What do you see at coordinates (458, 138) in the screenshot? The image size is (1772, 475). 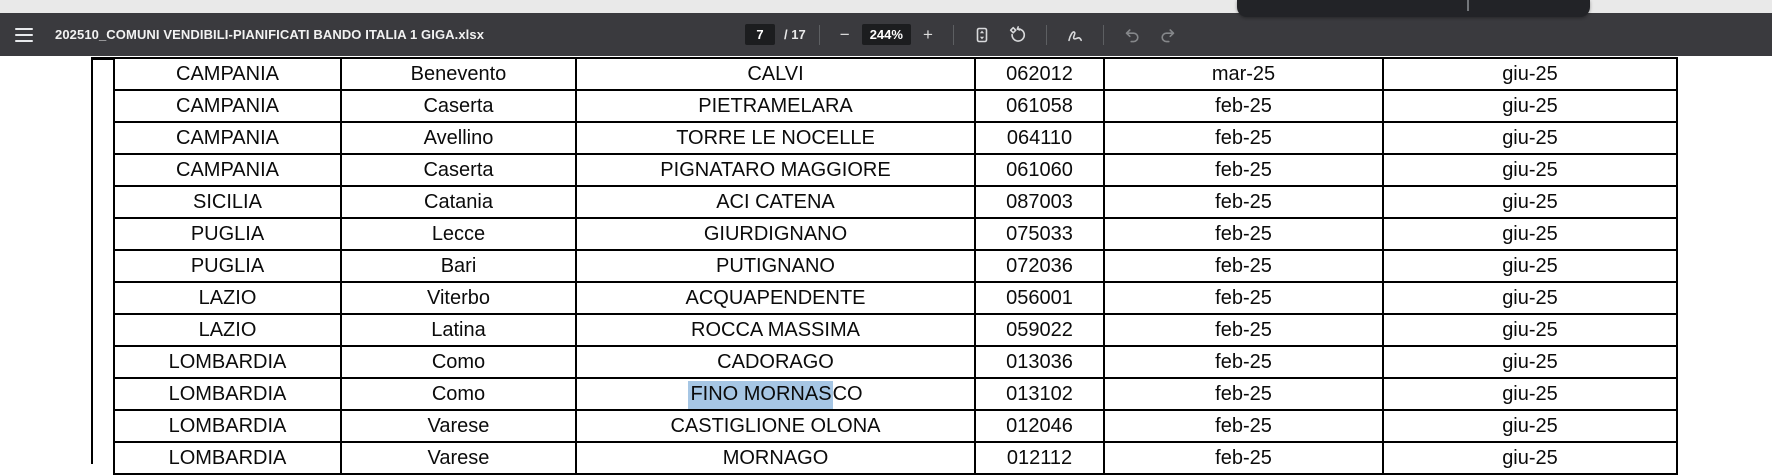 I see `table-cell: Avellino` at bounding box center [458, 138].